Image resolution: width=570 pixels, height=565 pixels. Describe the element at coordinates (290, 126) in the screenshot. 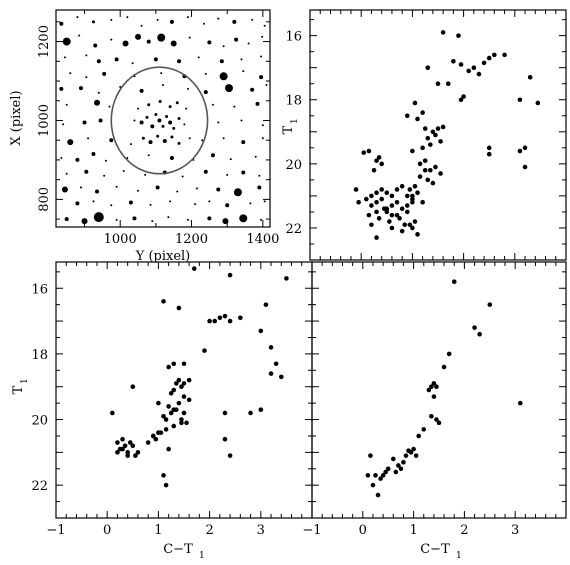

I see `cmd-top-right-y-axis-label: T 1` at that location.